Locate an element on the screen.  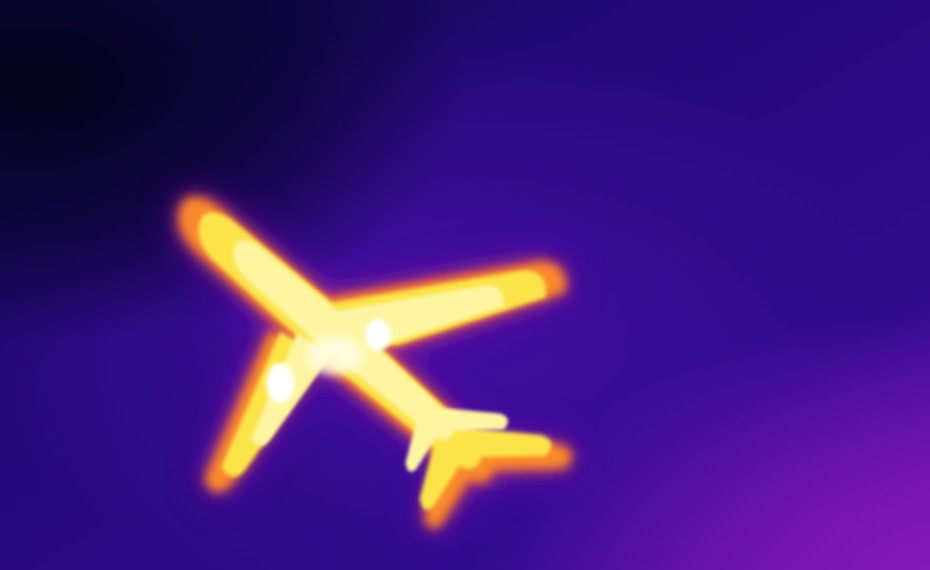
fuselage-center-hotspot is located at coordinates (335, 355).